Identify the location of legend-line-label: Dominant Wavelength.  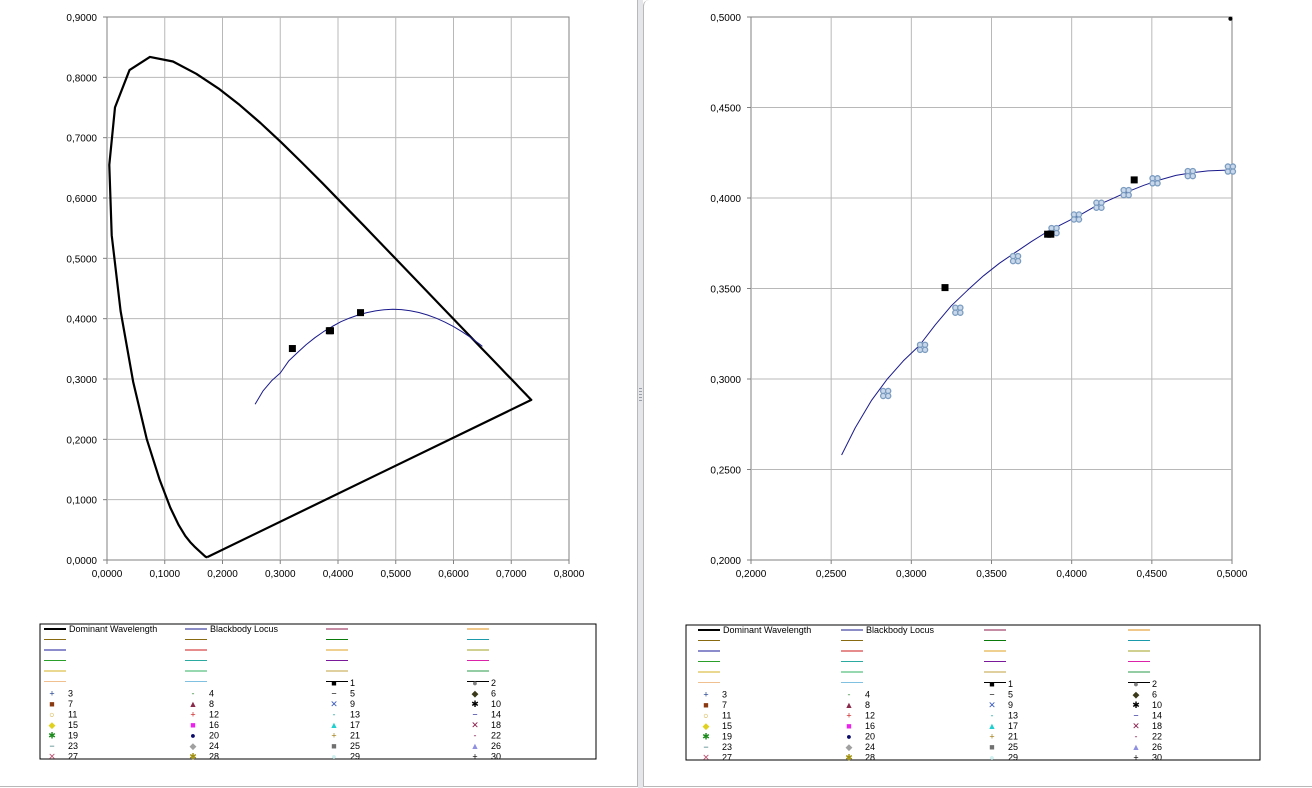
(113, 629).